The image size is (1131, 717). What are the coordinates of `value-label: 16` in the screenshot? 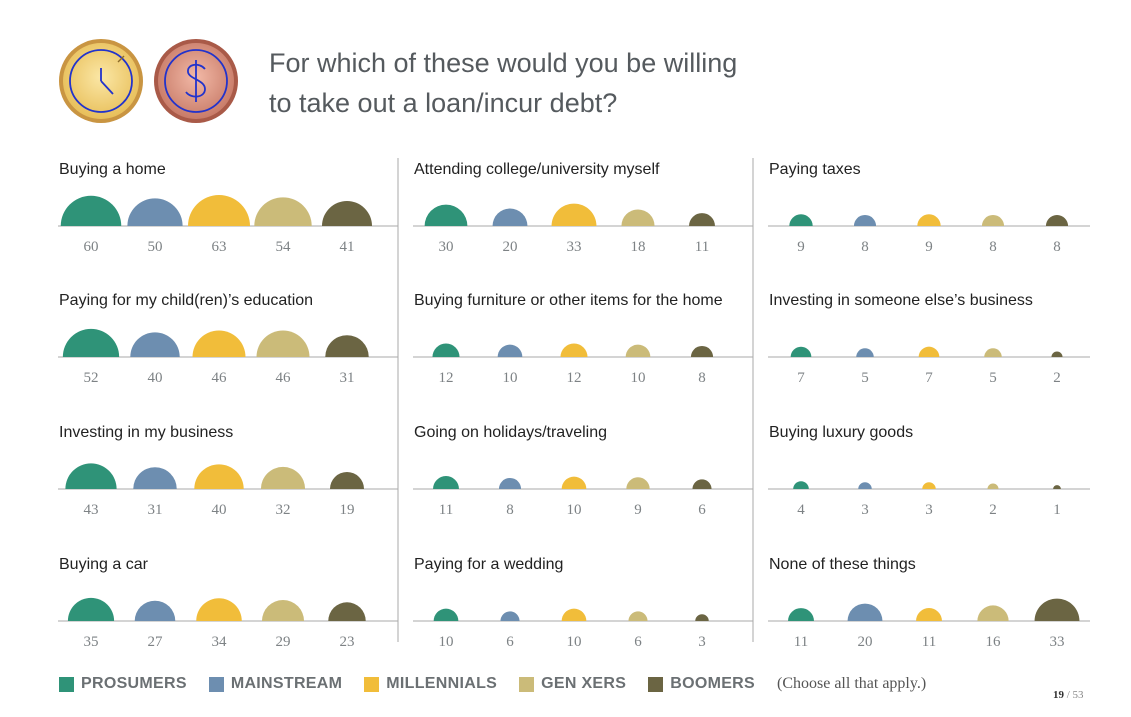 It's located at (994, 642).